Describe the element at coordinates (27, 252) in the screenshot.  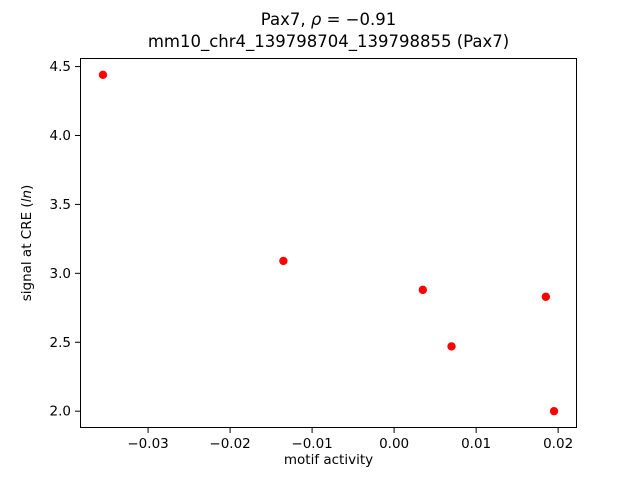
I see `y-axis-label-prefix: signal at CRE (` at that location.